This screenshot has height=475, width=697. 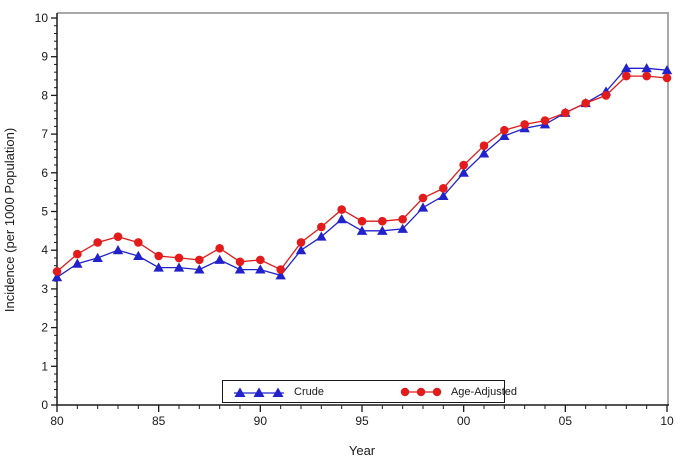 I want to click on y-tick-label: 5, so click(x=44, y=212).